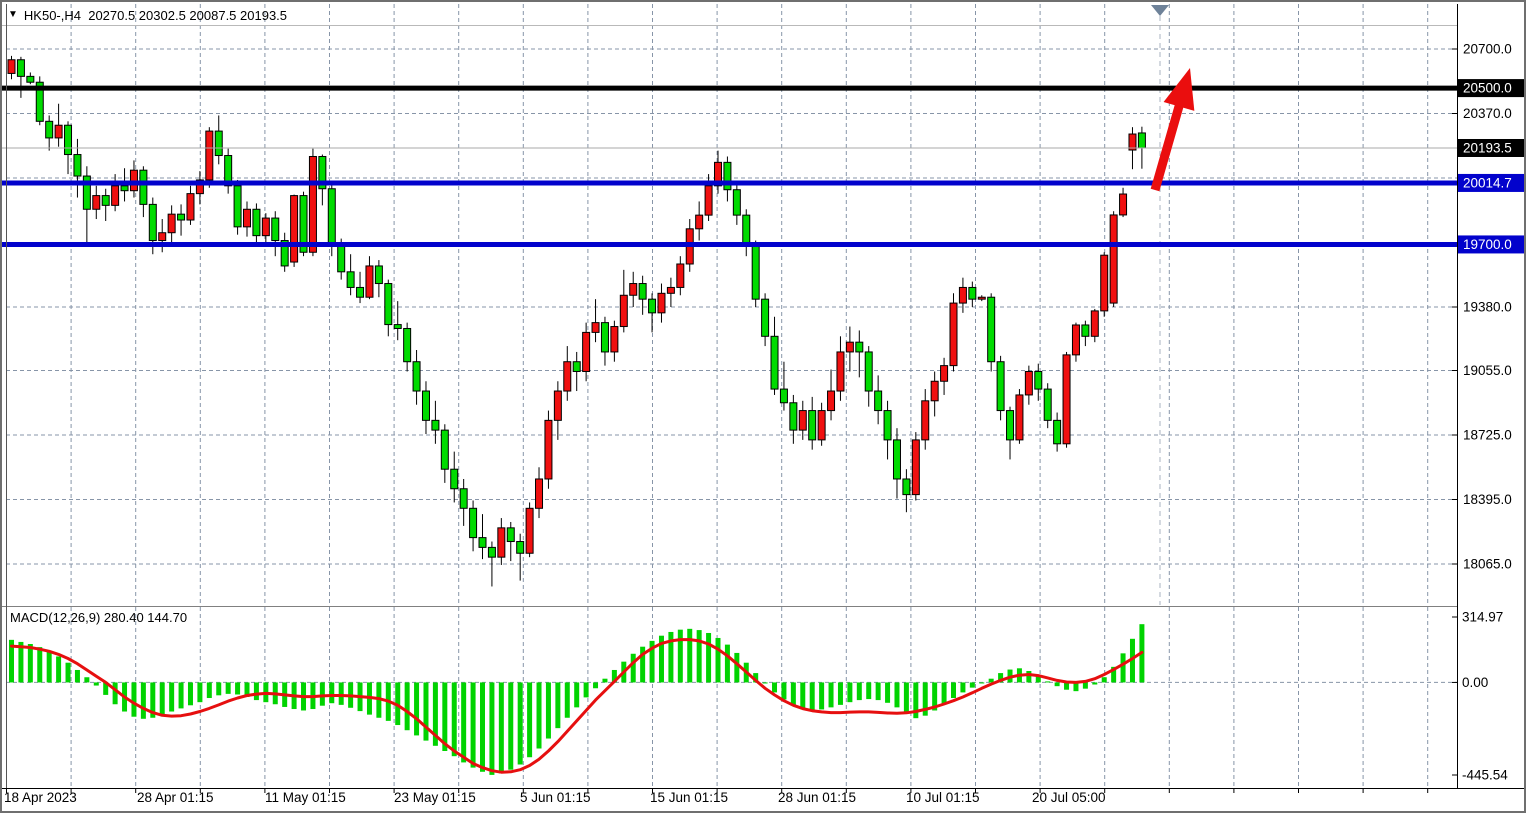 Image resolution: width=1526 pixels, height=813 pixels. I want to click on symbol-dropdown-icon: ▼, so click(13, 14).